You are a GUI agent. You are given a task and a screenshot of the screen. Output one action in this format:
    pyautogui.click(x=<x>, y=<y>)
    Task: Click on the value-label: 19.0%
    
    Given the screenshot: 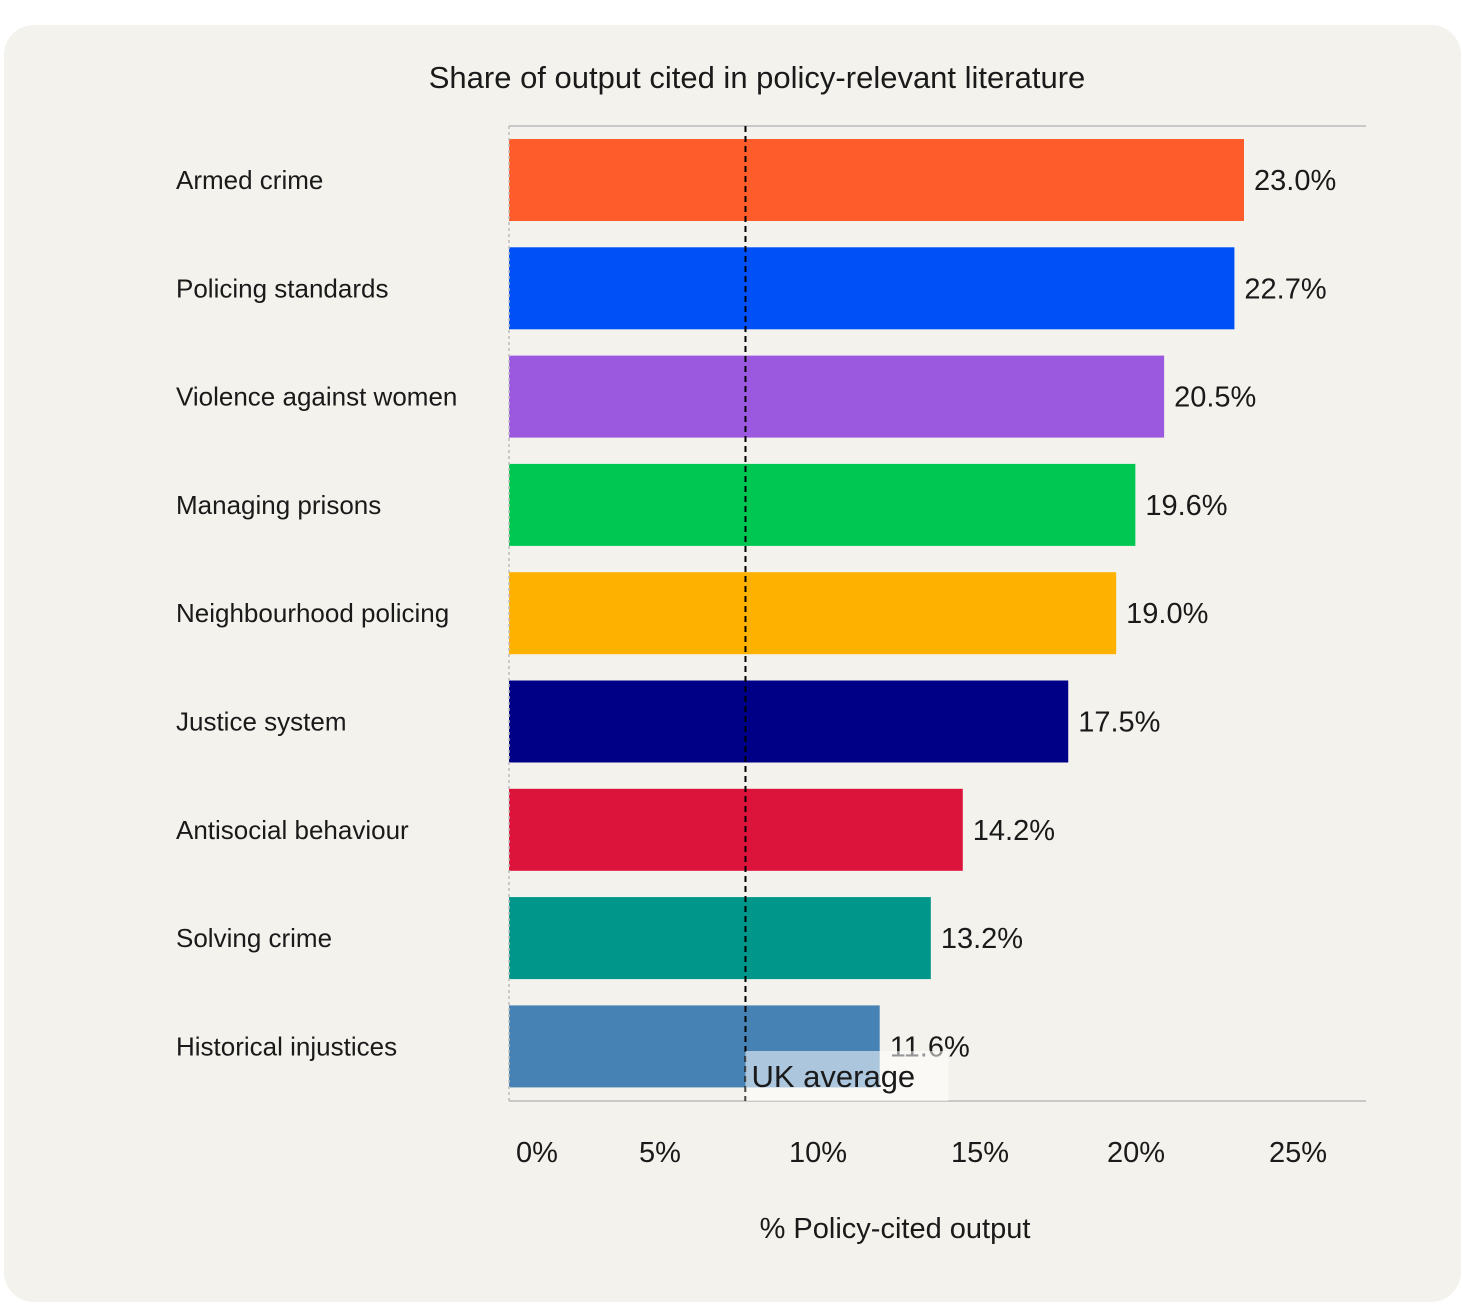 What is the action you would take?
    pyautogui.click(x=1167, y=614)
    